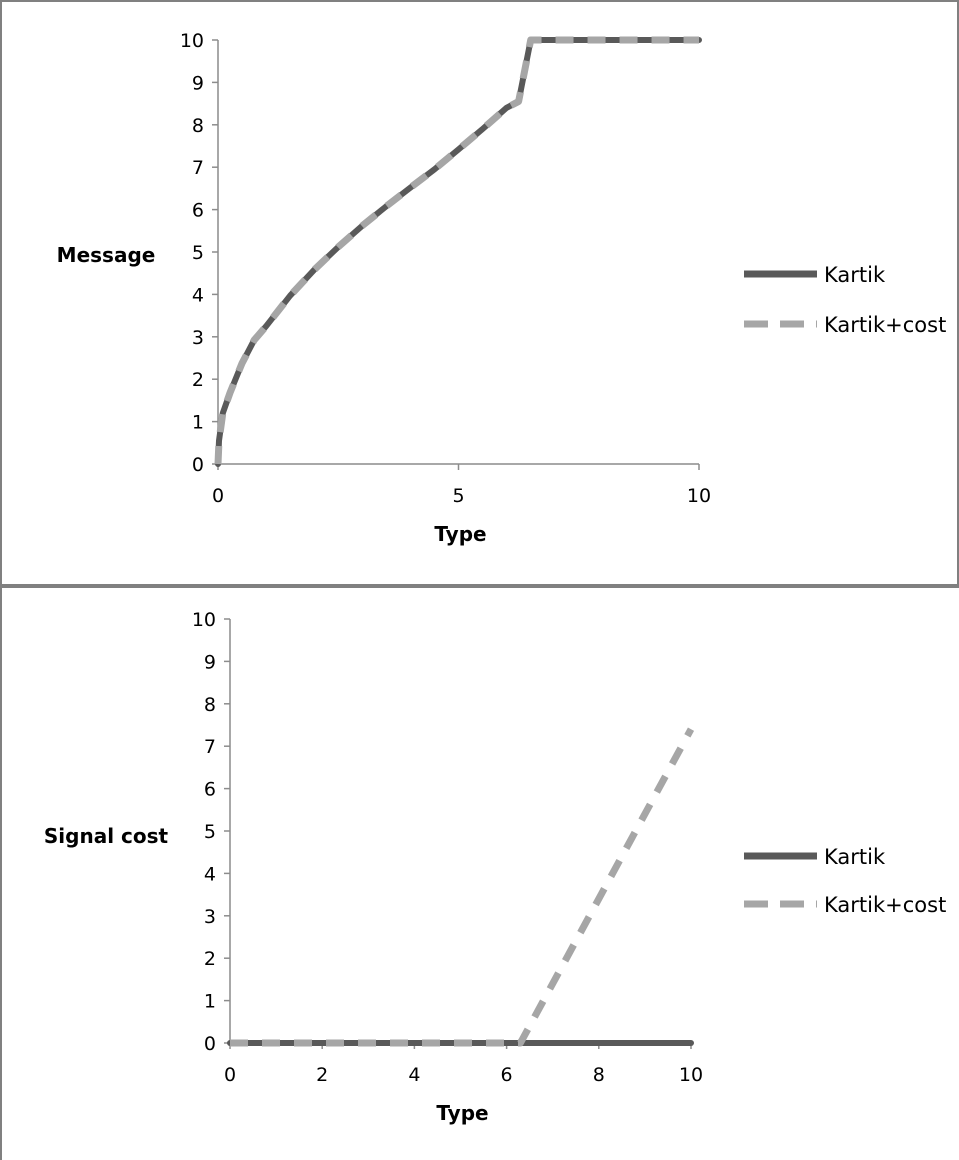  Describe the element at coordinates (599, 1075) in the screenshot. I see `x-tick-label: 8` at that location.